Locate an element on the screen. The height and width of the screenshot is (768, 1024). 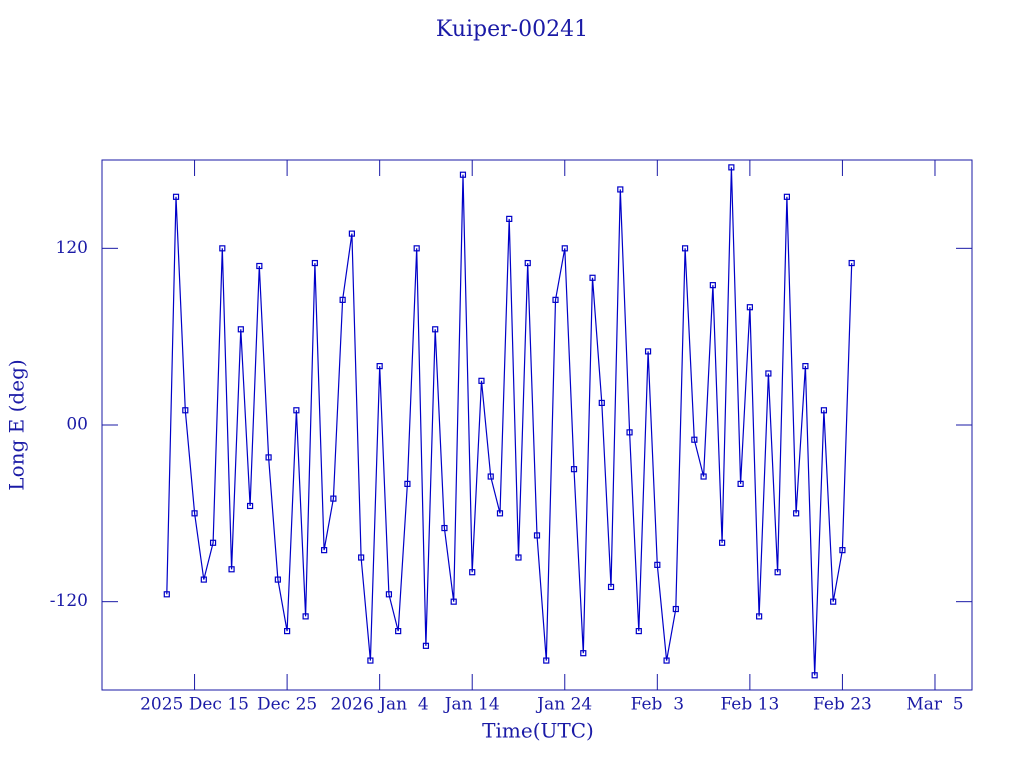
x-tick-label: 2025 Dec 15 is located at coordinates (194, 705).